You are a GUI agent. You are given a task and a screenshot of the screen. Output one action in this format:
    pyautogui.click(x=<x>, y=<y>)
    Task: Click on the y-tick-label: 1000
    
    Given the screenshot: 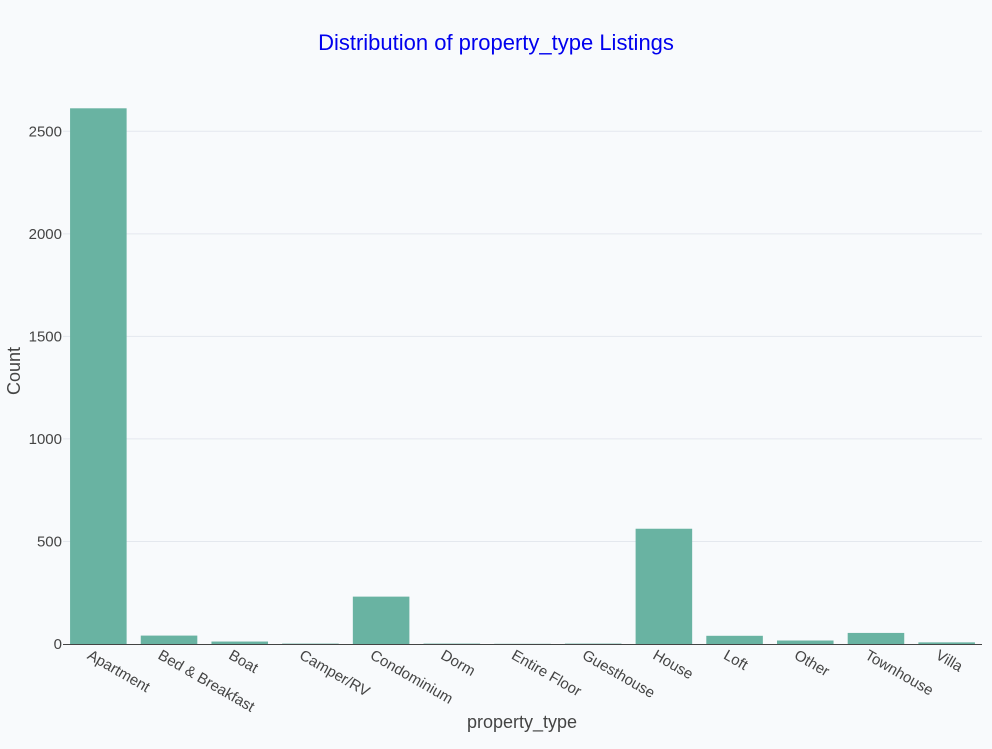 What is the action you would take?
    pyautogui.click(x=45, y=439)
    